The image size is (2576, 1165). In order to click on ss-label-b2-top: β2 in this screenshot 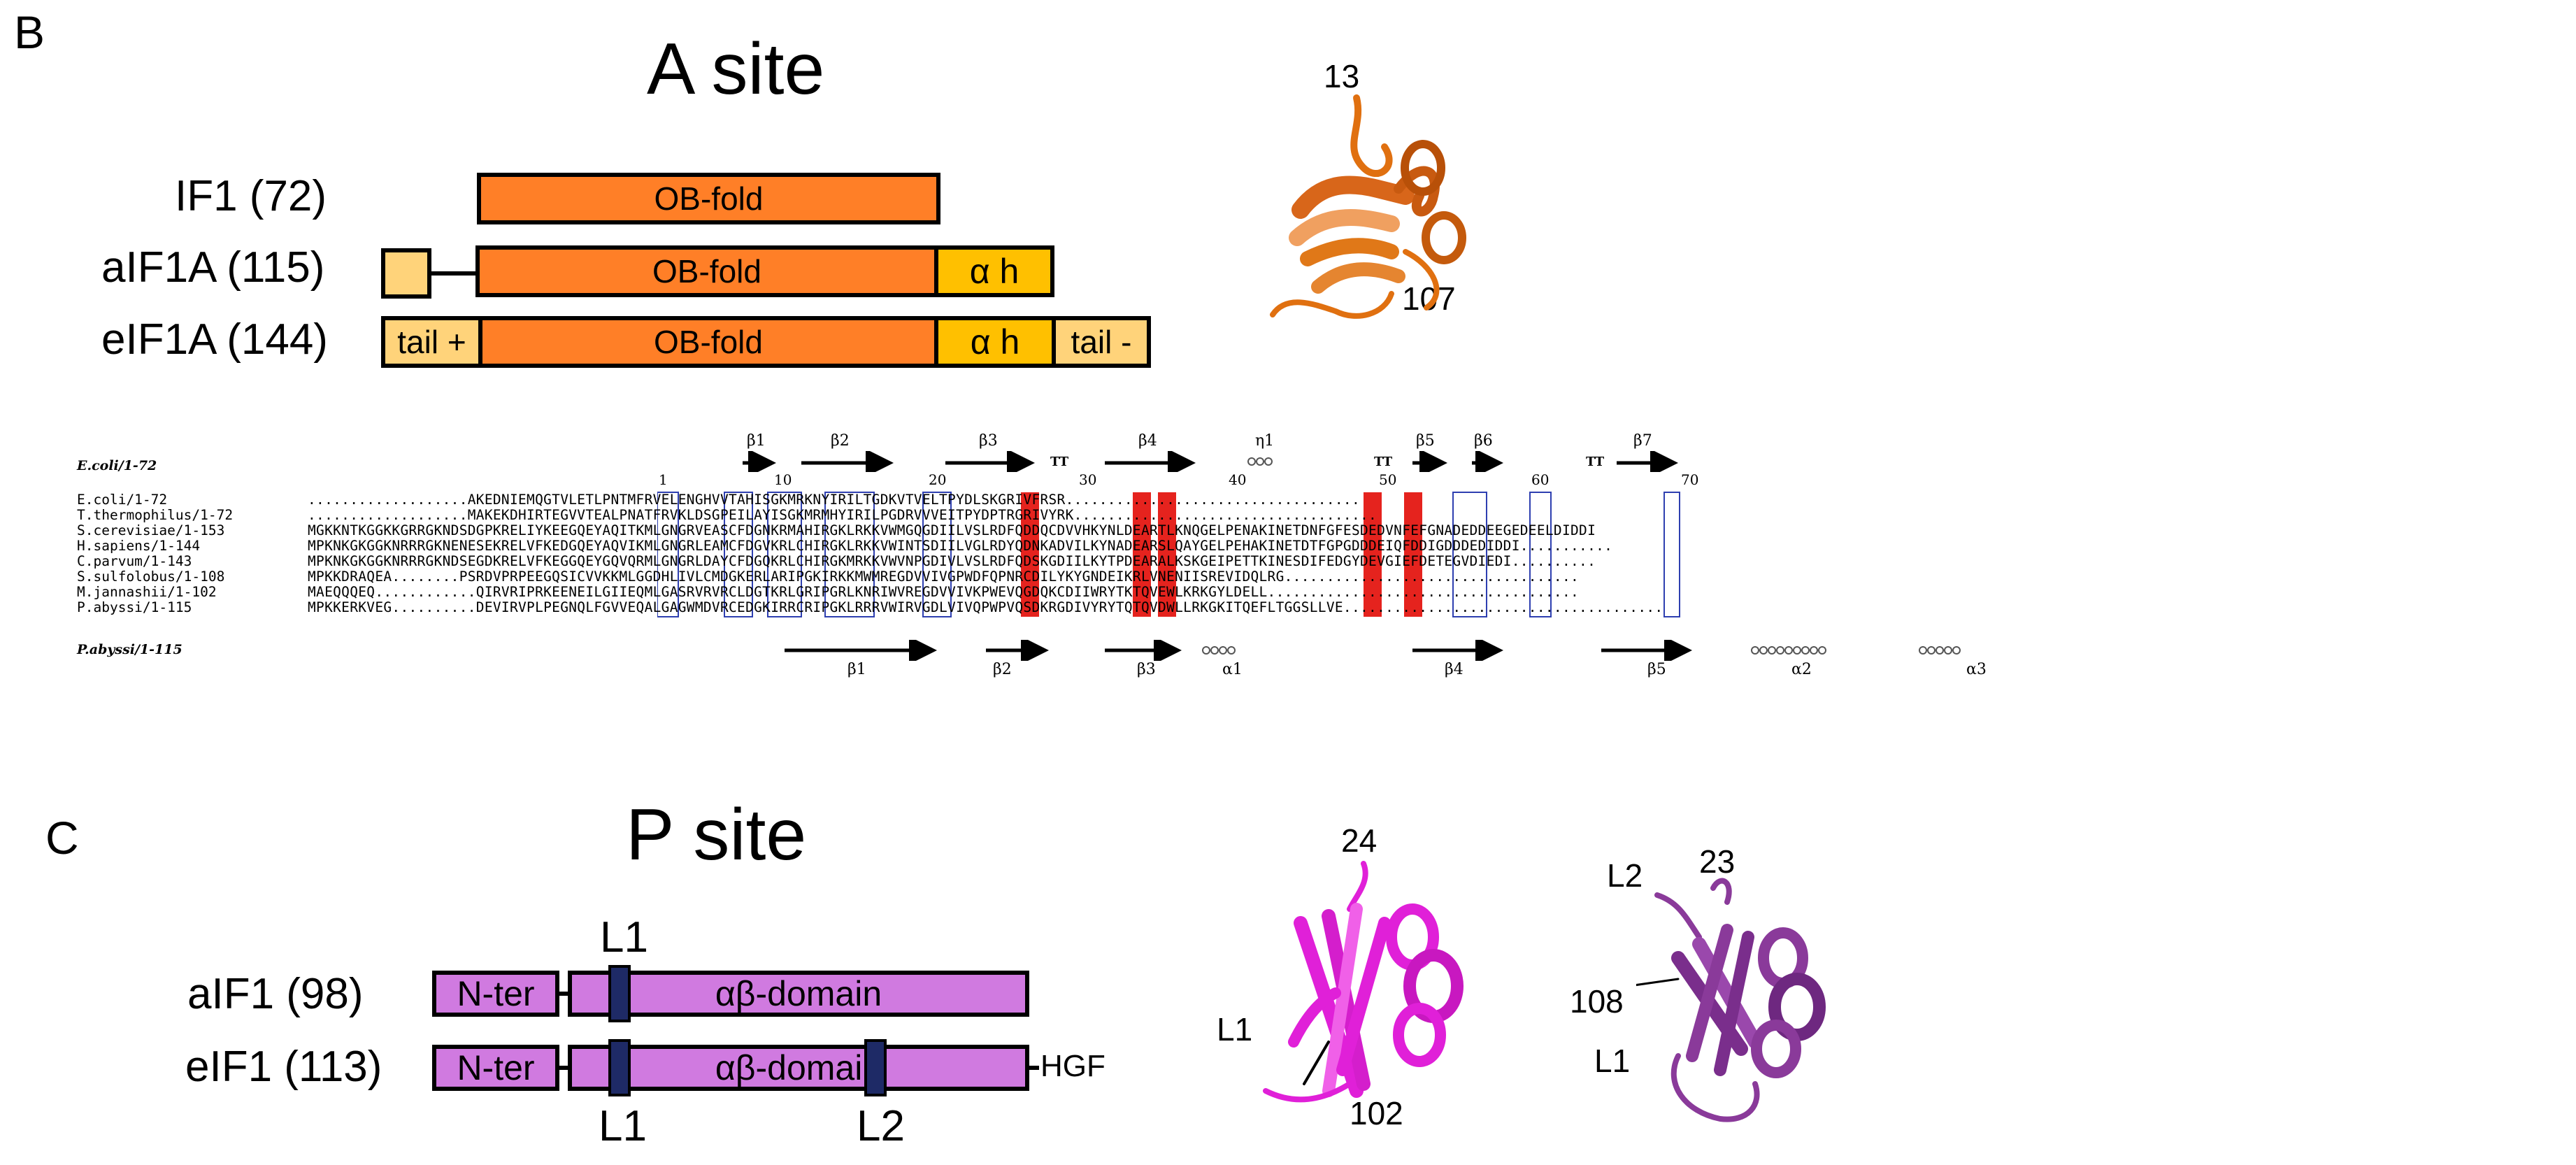, I will do `click(840, 441)`.